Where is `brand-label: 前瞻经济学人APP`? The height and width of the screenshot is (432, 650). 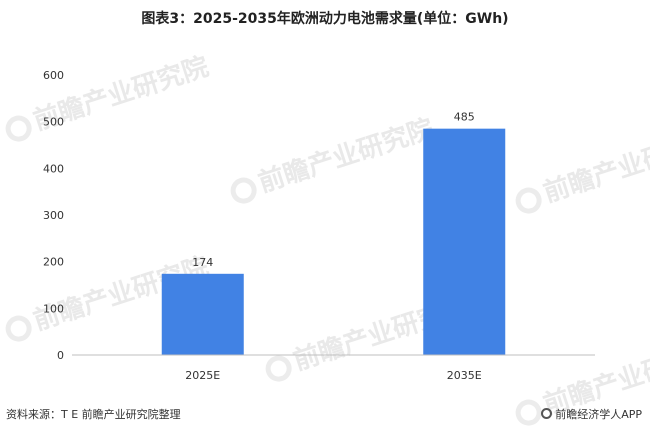 brand-label: 前瞻经济学人APP is located at coordinates (591, 414).